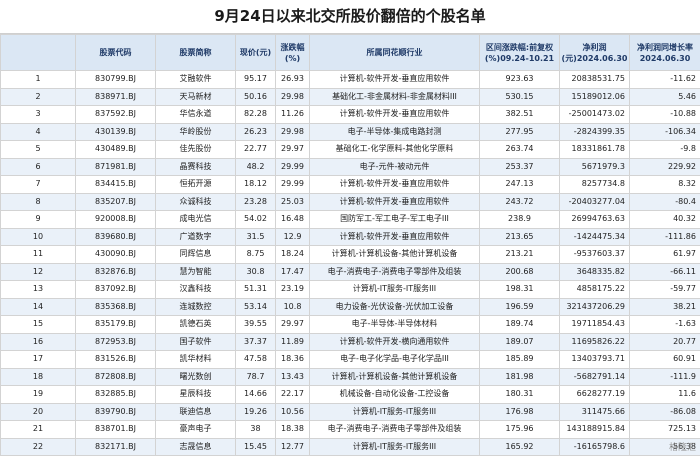  Describe the element at coordinates (664, 254) in the screenshot. I see `profit-growth: 61.97` at that location.